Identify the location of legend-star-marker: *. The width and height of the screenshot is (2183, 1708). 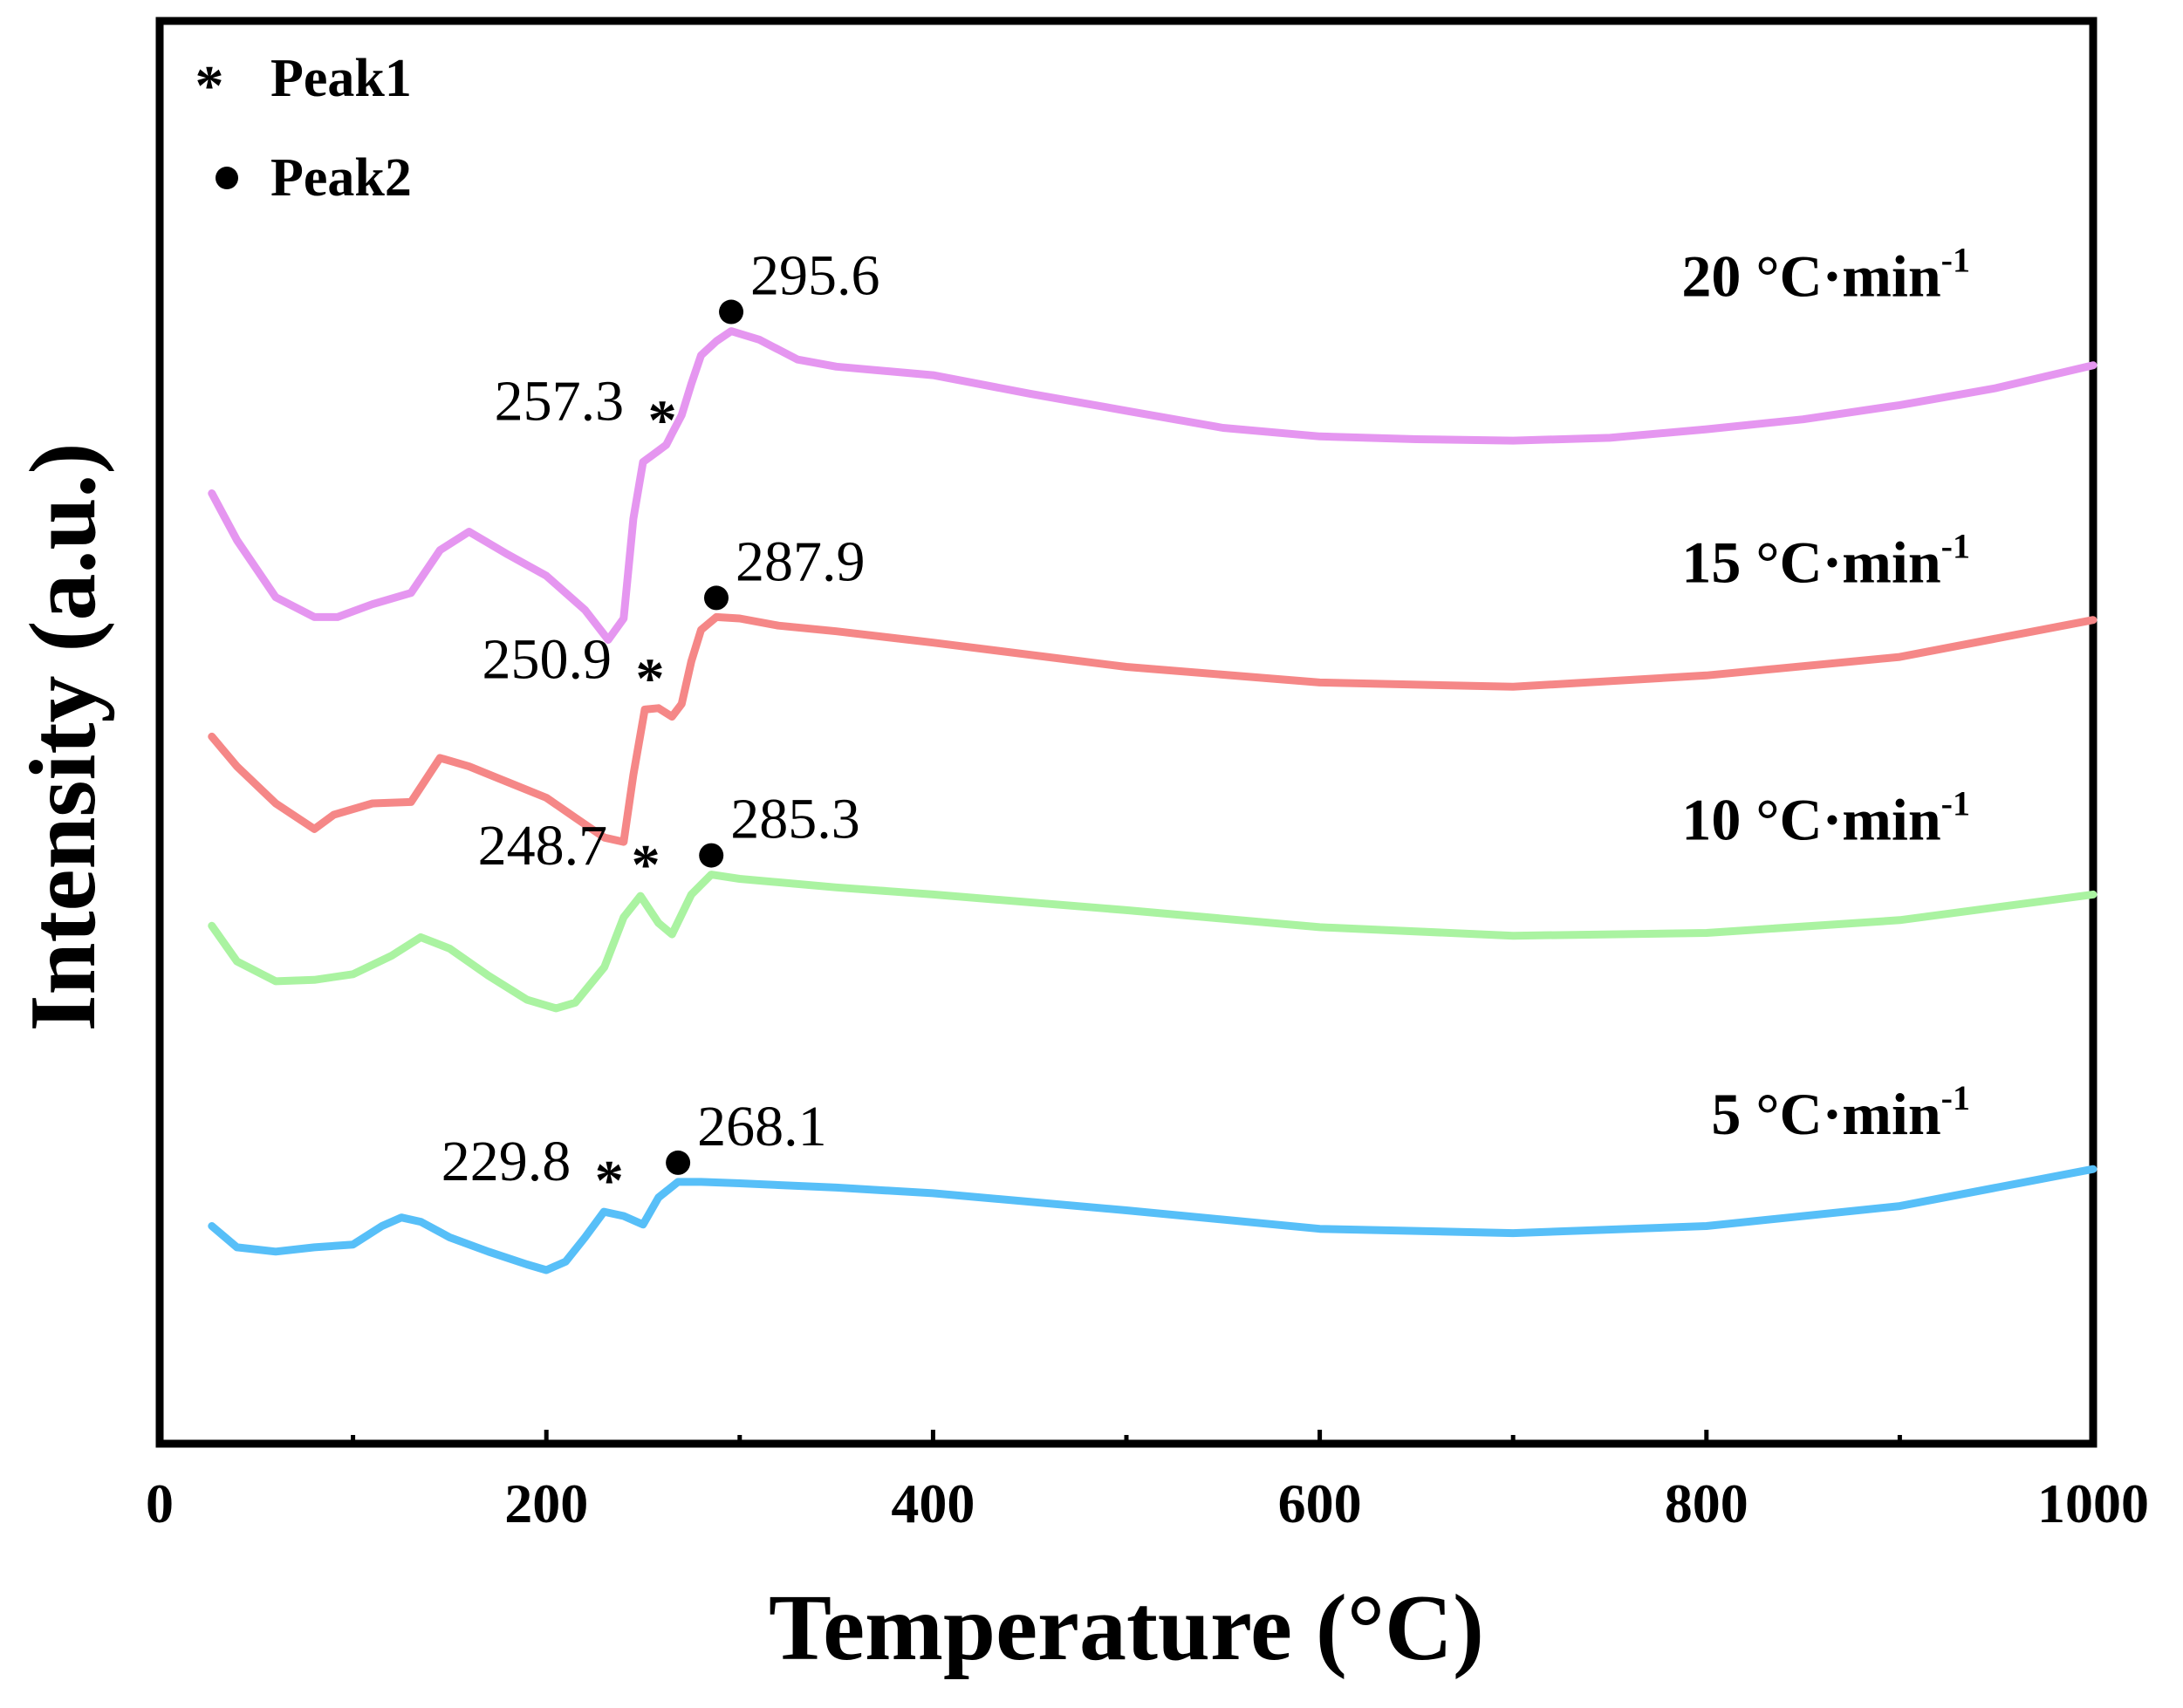
(209, 86).